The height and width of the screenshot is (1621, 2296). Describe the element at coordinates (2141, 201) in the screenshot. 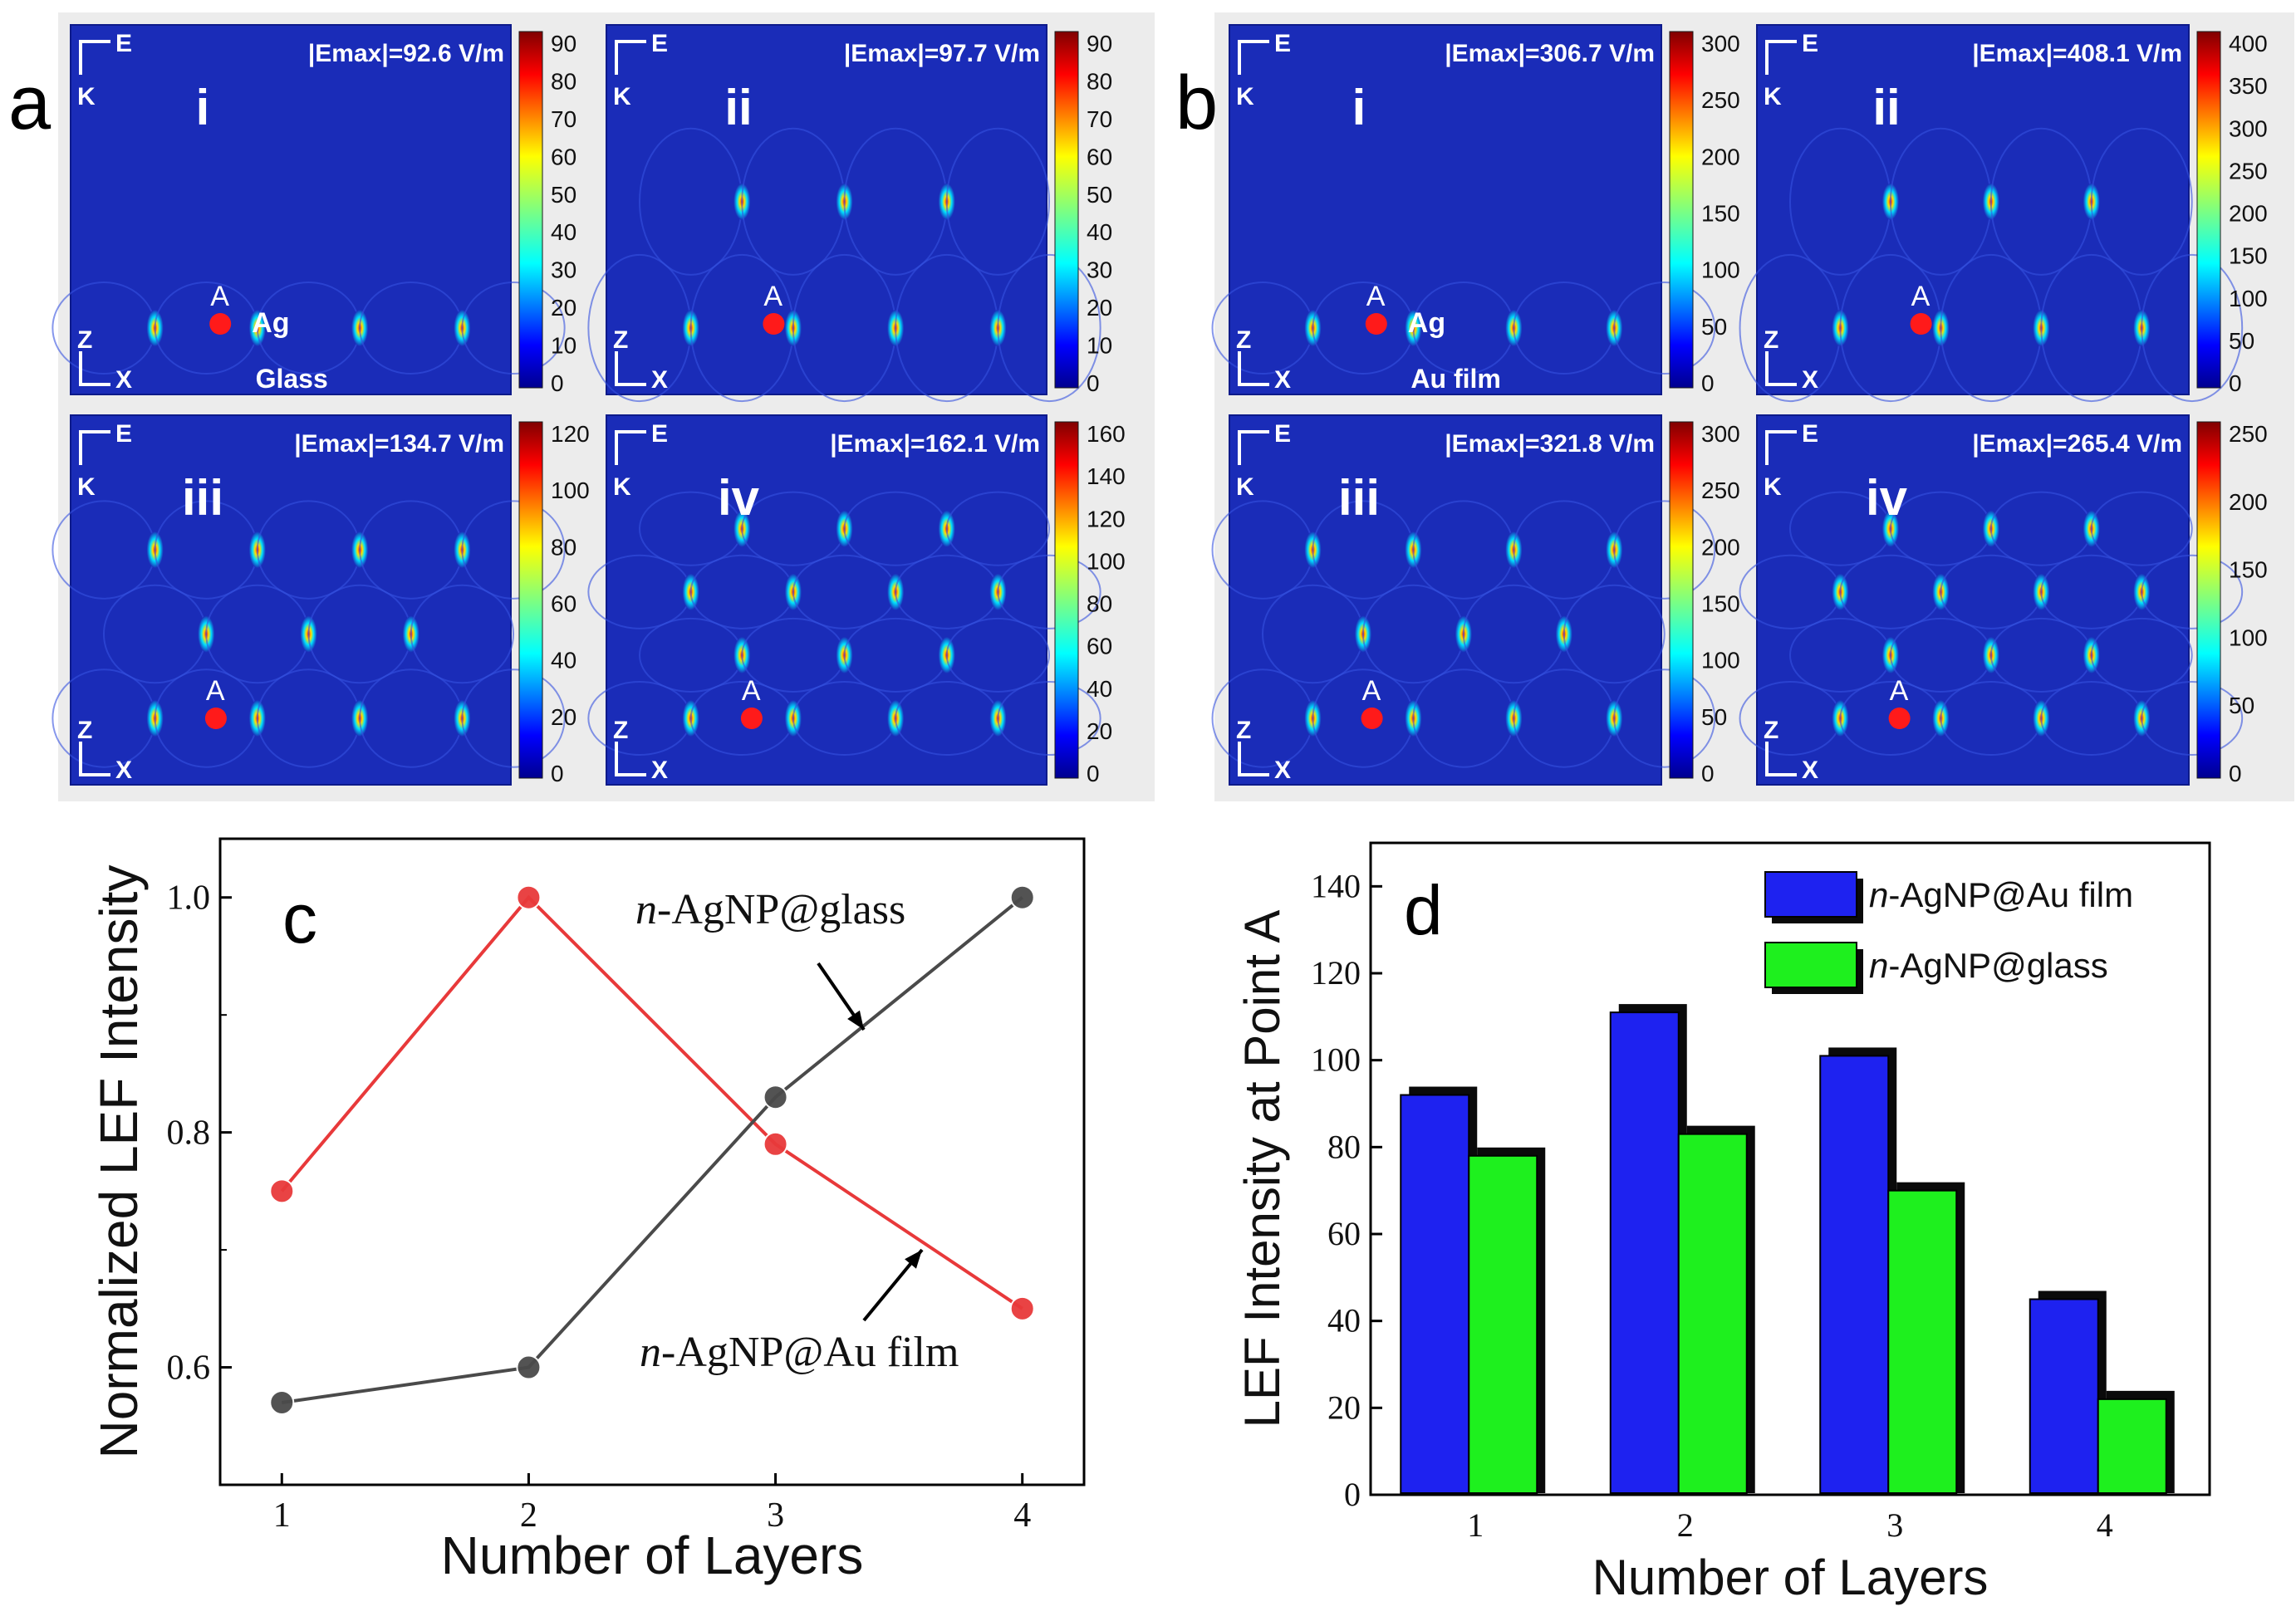

I see `panel-b-map-ii-particle-outline` at that location.